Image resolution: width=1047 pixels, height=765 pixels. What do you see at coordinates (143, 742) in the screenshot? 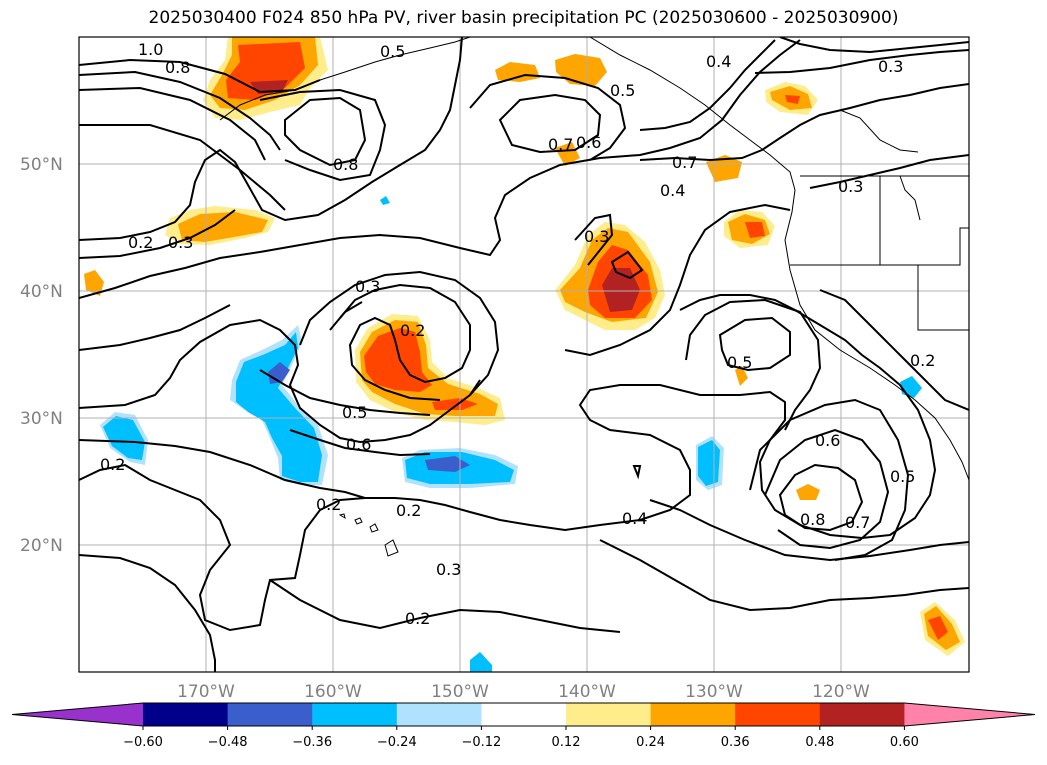
I see `colorbar-tick-label: −0.60` at bounding box center [143, 742].